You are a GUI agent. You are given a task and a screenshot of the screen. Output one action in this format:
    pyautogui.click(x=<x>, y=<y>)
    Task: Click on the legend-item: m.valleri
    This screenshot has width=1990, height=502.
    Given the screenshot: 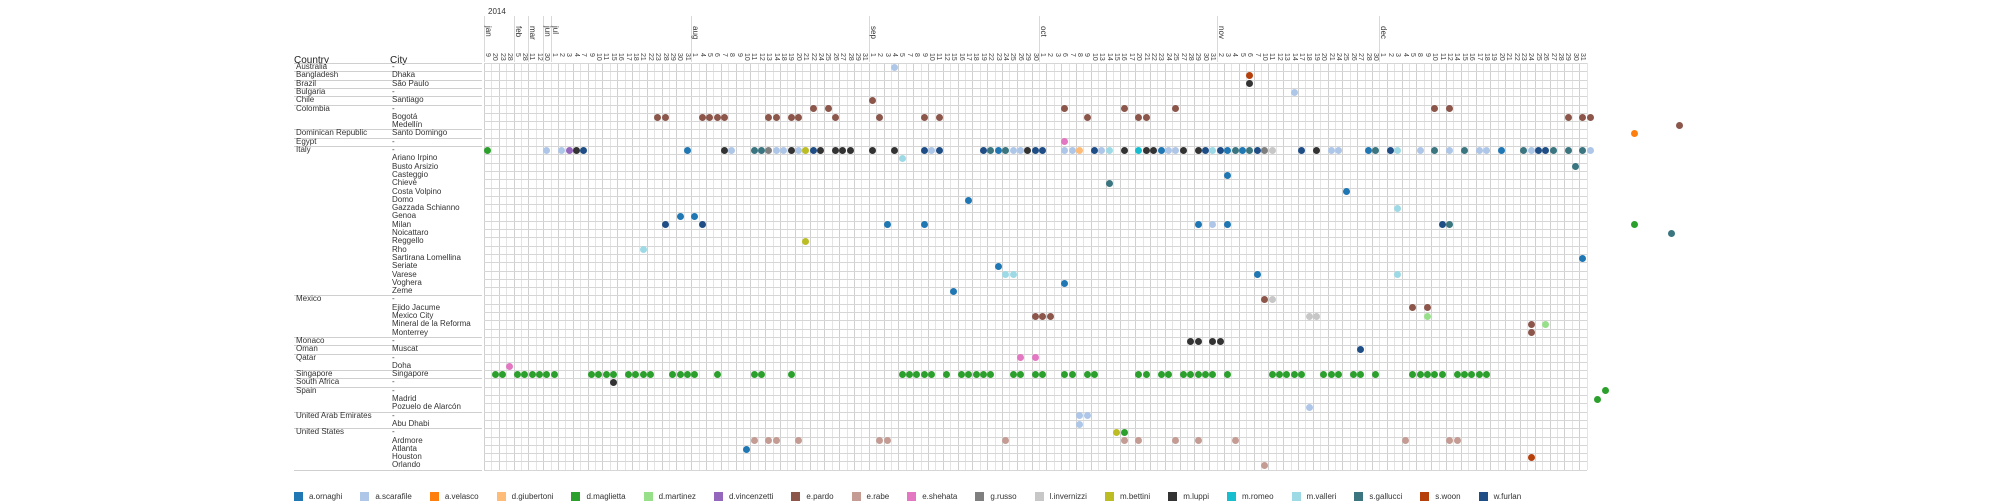 What is the action you would take?
    pyautogui.click(x=1313, y=496)
    